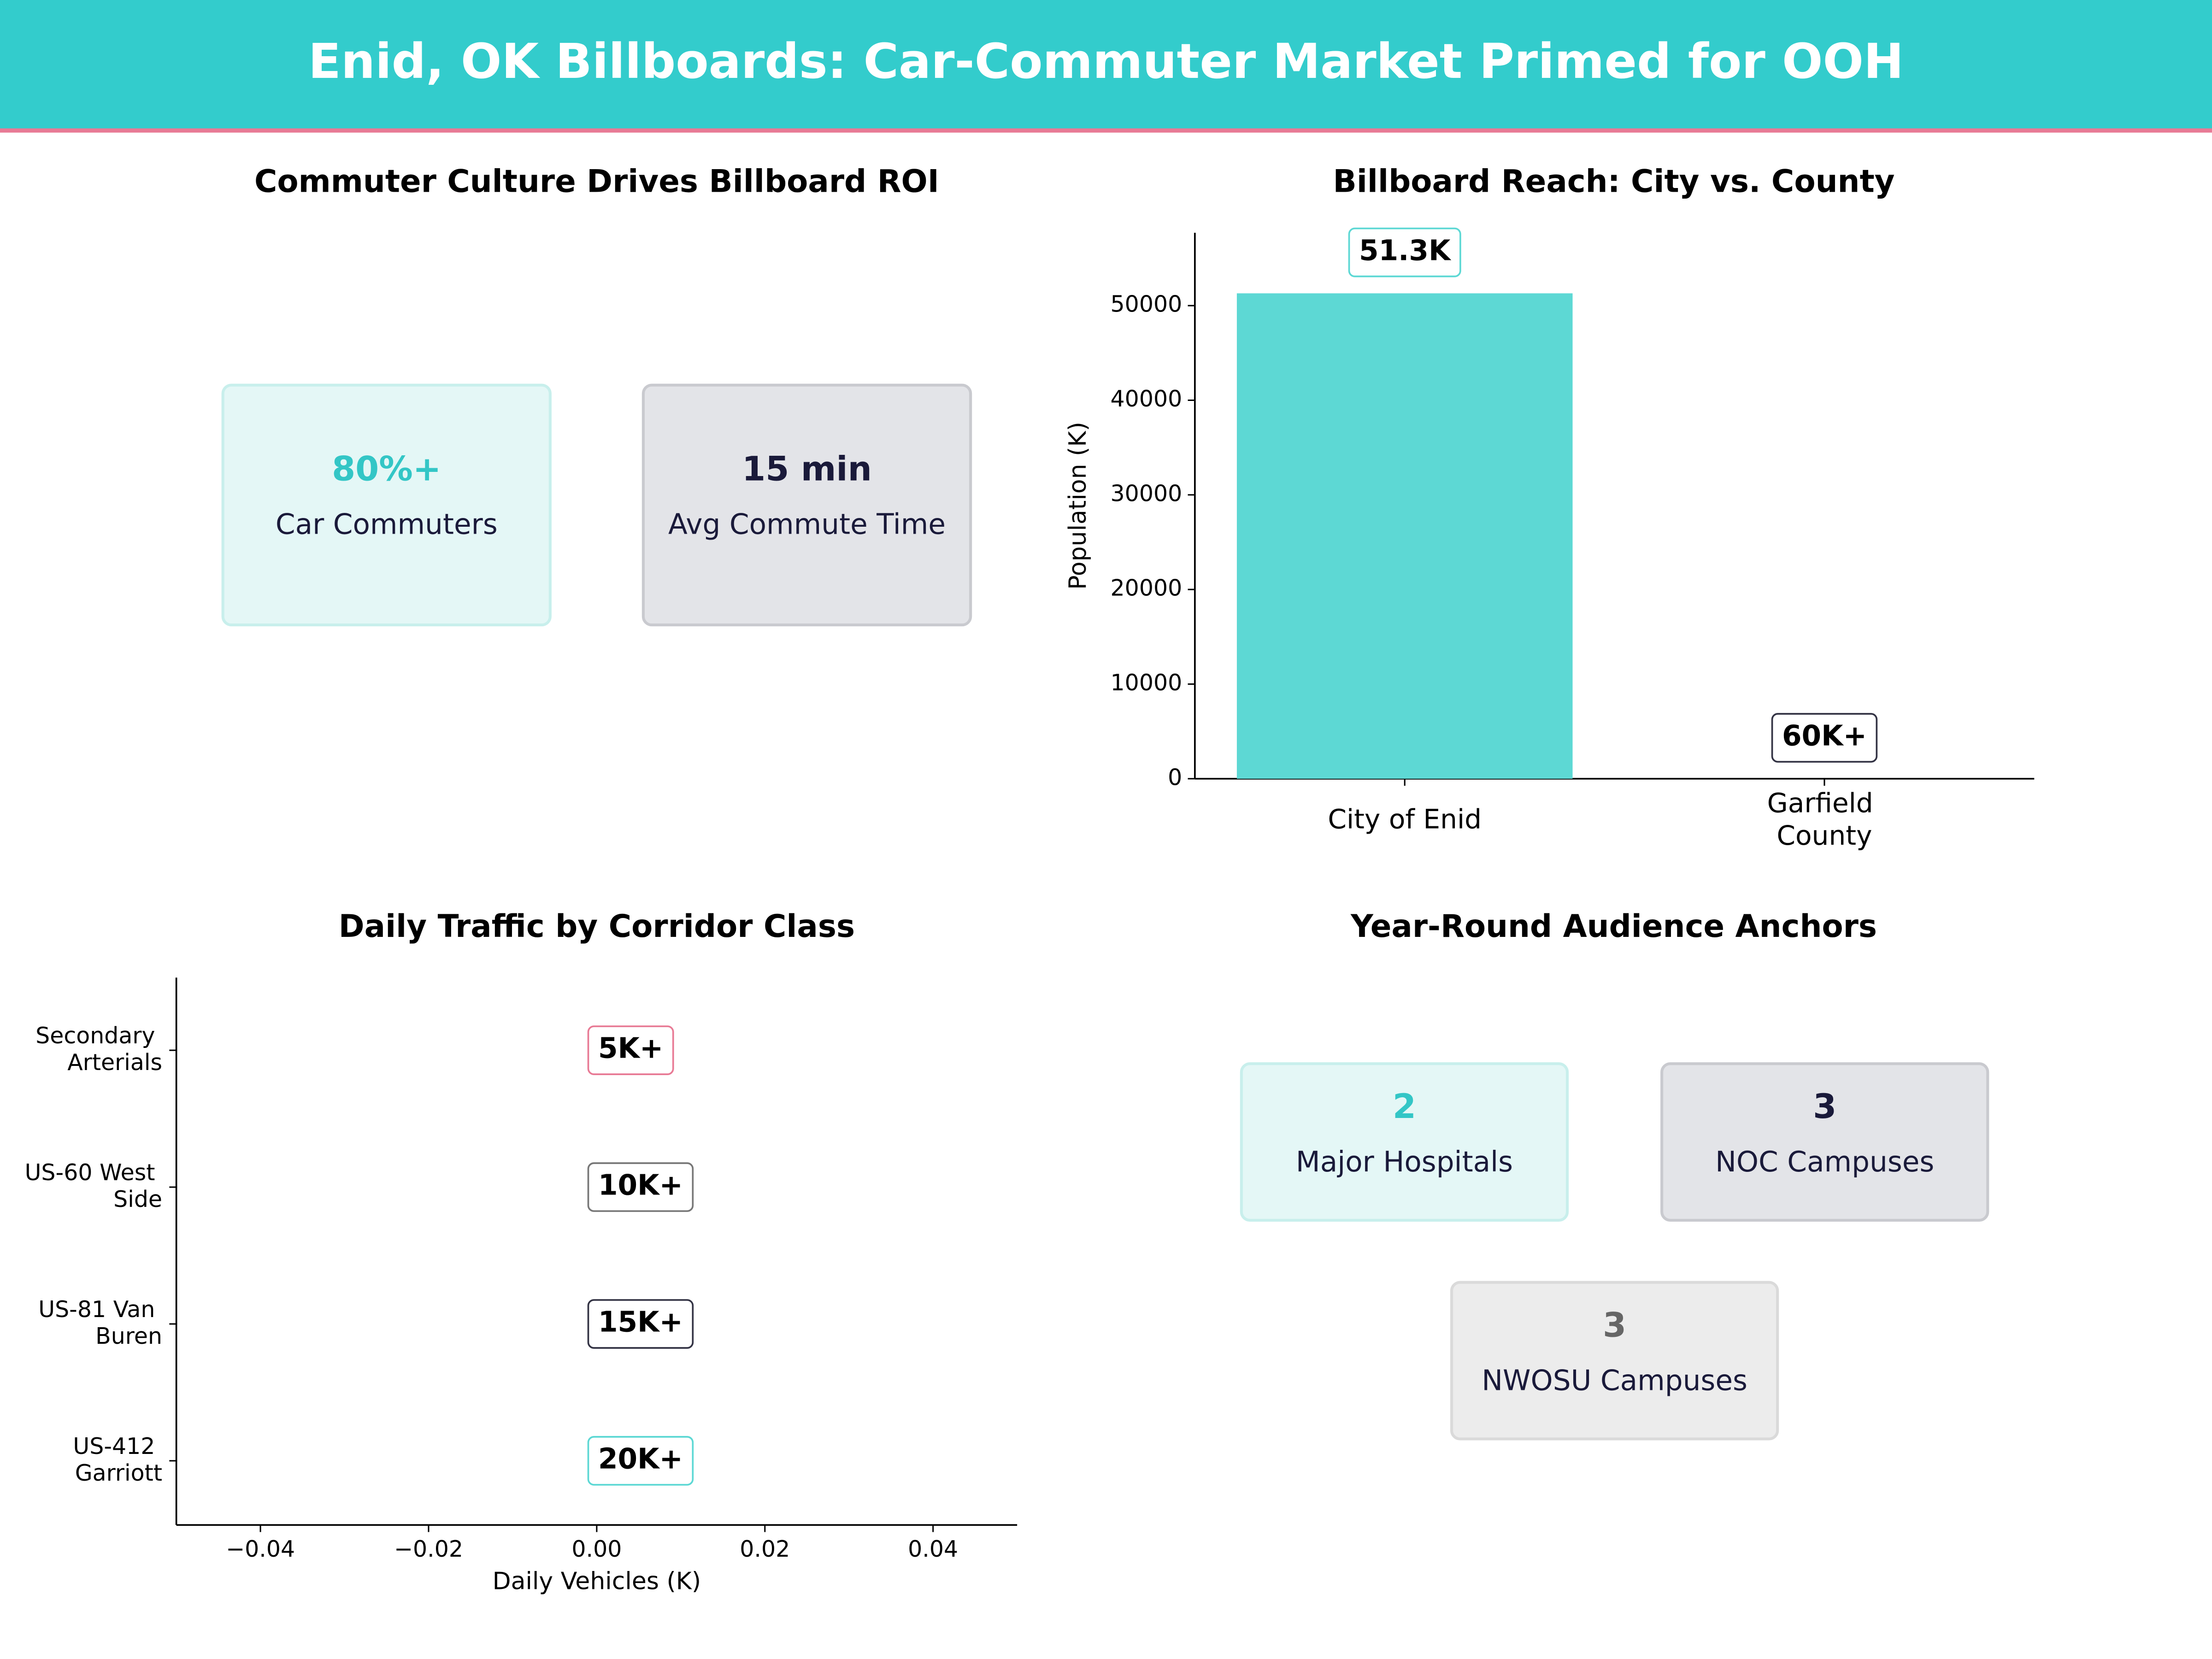  I want to click on panel-title: Year-Round Audience Anchors, so click(1613, 926).